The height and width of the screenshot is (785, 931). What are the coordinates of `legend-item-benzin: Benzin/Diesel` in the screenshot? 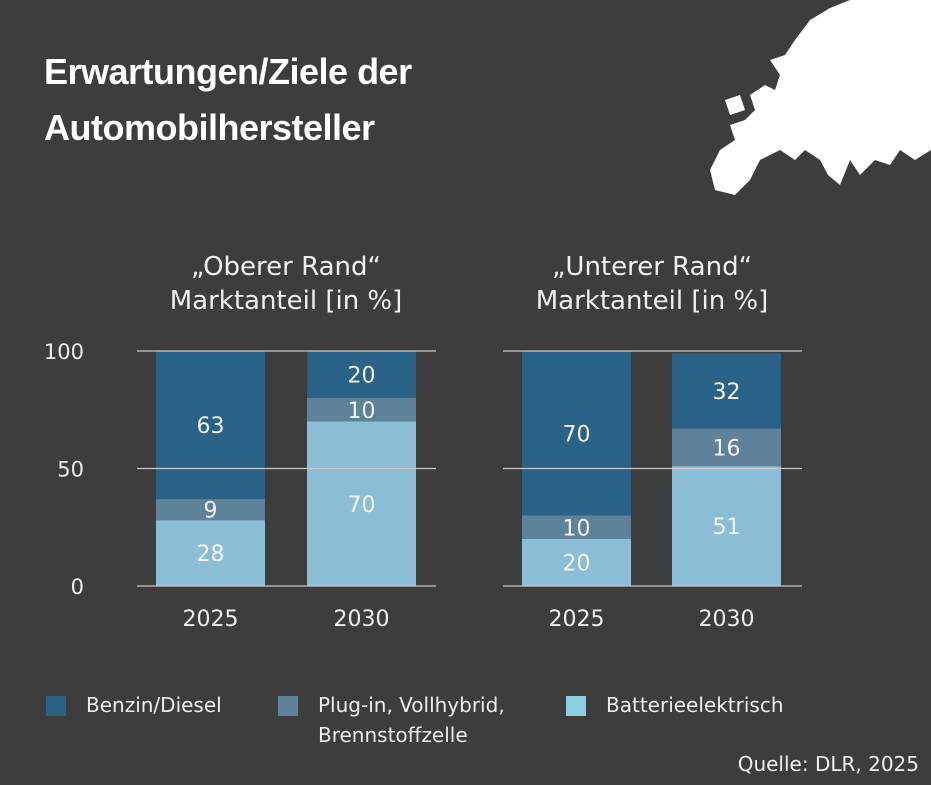 It's located at (154, 705).